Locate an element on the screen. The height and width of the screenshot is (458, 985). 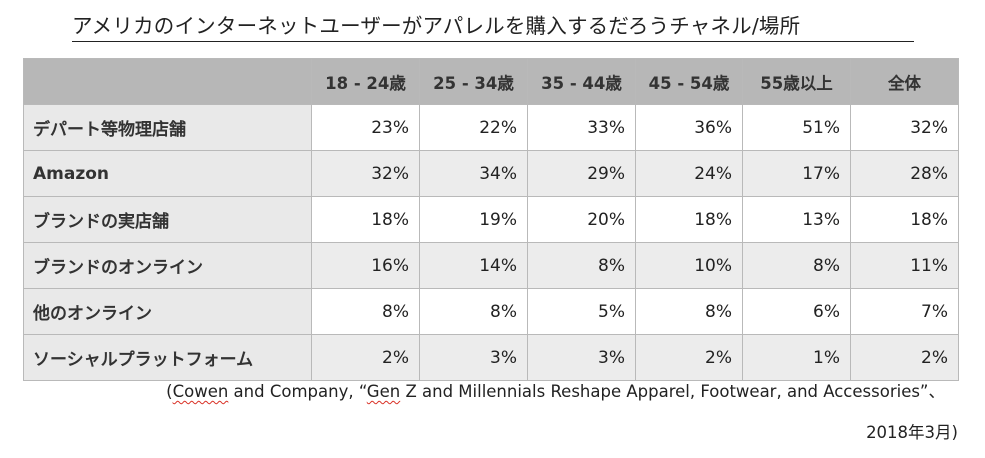
column-header: 25 - 34歳 is located at coordinates (473, 81).